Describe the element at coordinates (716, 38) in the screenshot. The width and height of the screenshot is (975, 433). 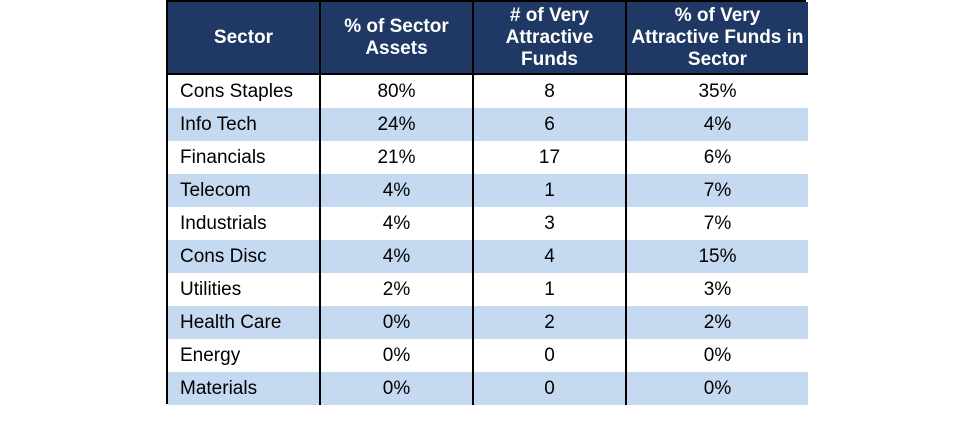
I see `column-header-pct-very-attractive-funds: % of Very Attractive Funds in Sector` at that location.